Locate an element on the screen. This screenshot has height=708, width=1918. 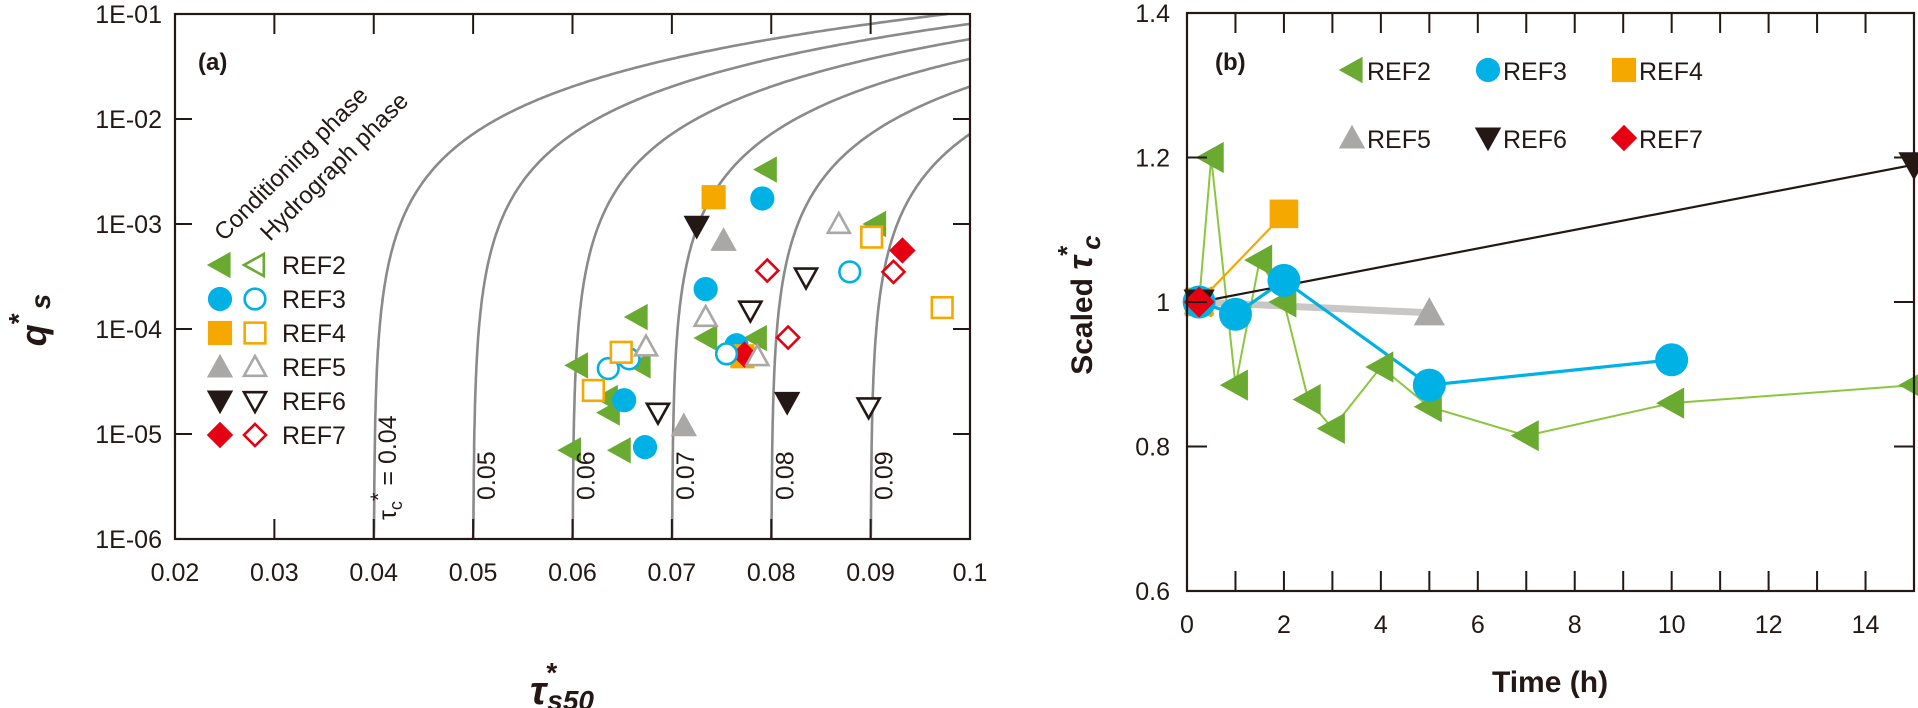
a-legend-label: REF3 is located at coordinates (314, 300).